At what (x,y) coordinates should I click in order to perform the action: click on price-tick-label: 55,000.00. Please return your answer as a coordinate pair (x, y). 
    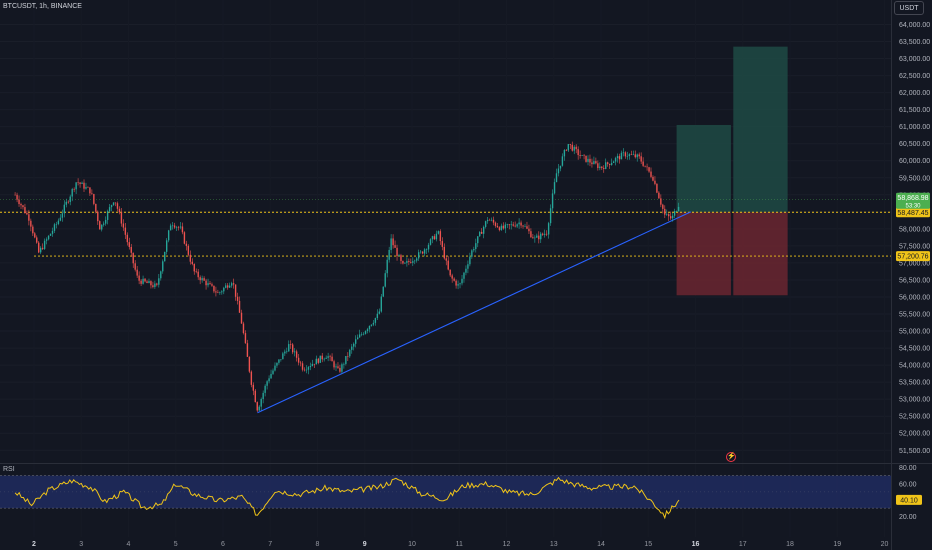
    Looking at the image, I should click on (914, 332).